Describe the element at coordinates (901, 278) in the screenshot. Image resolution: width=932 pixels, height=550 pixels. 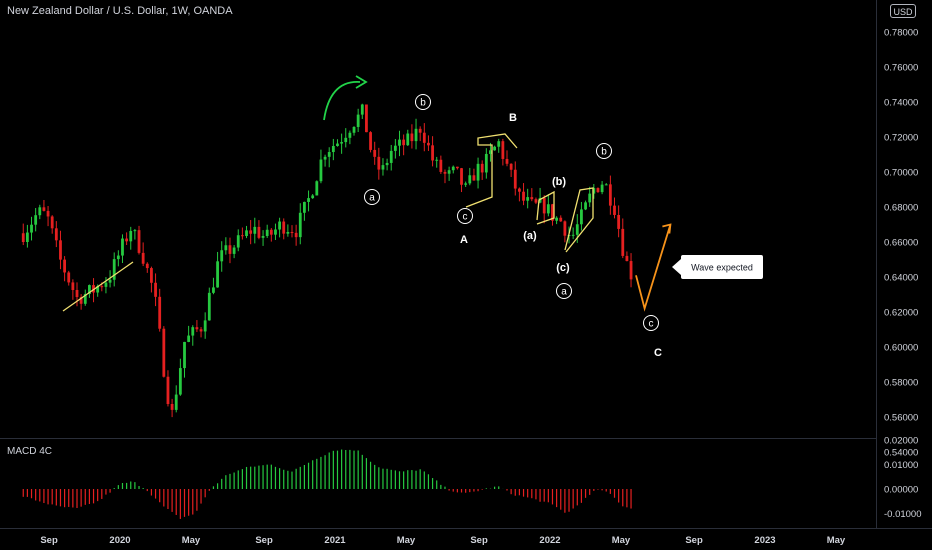
I see `price-tick-label: 0.64000` at that location.